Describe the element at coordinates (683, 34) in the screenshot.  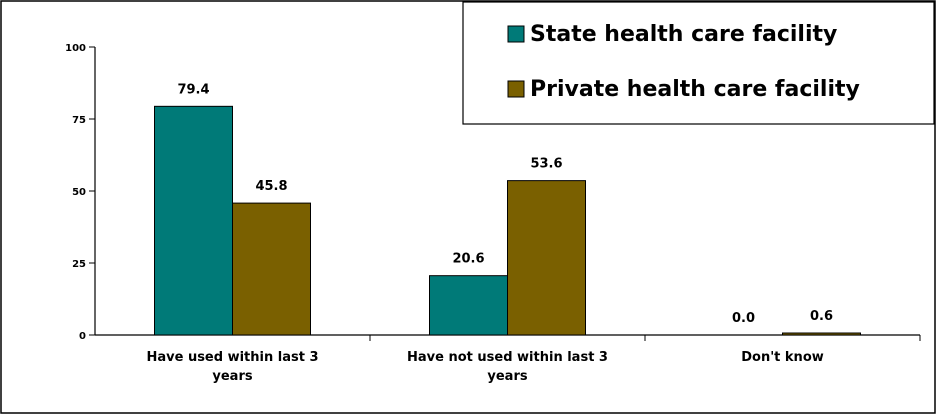
I see `legend-label: State health care facility` at that location.